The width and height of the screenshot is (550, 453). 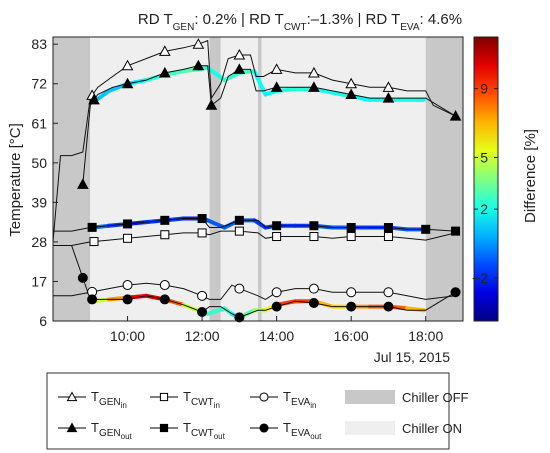 What do you see at coordinates (383, 19) in the screenshot?
I see `title-rd-eva-label: RD T` at bounding box center [383, 19].